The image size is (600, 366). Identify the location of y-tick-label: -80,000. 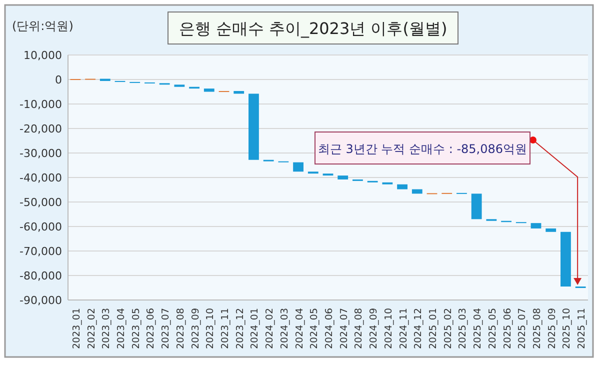
(41, 276).